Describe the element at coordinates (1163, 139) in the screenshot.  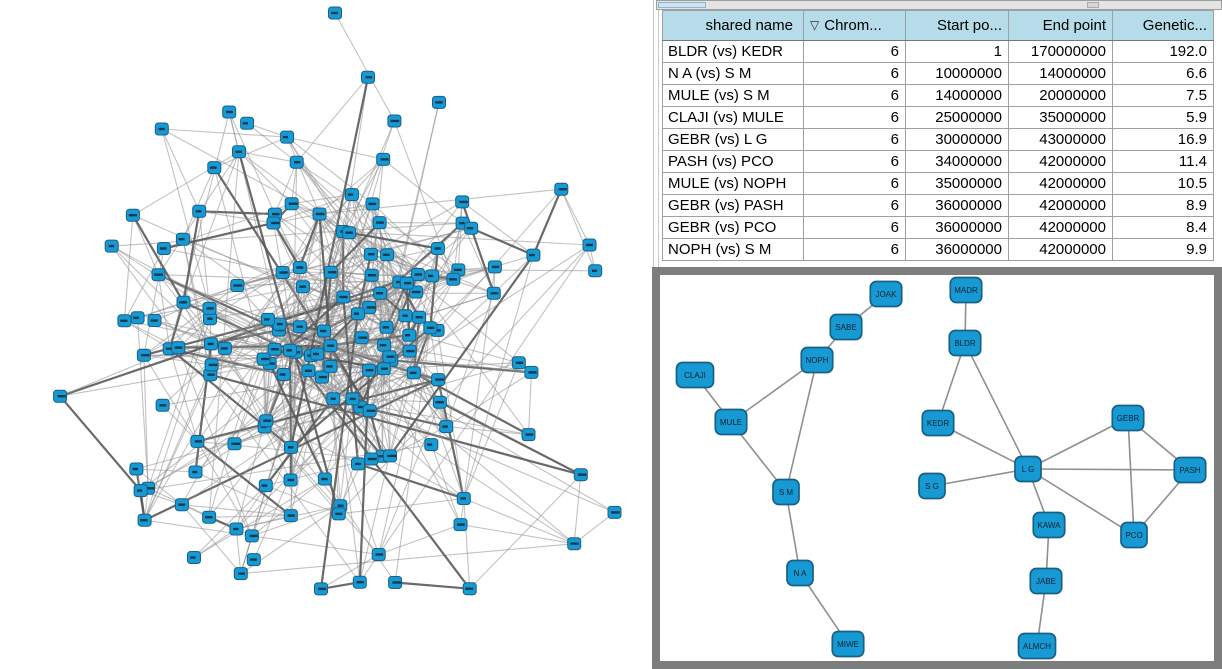
I see `cell-genetic-distance: 16.9` at that location.